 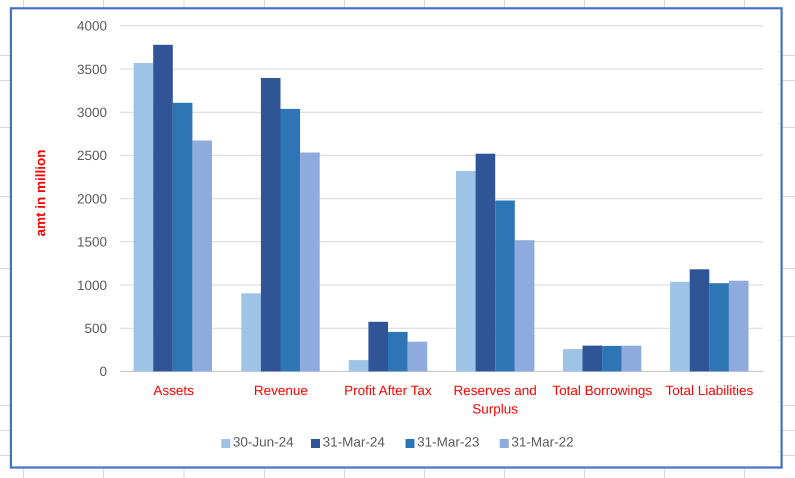 I want to click on svg-text: Surplus, so click(x=495, y=409).